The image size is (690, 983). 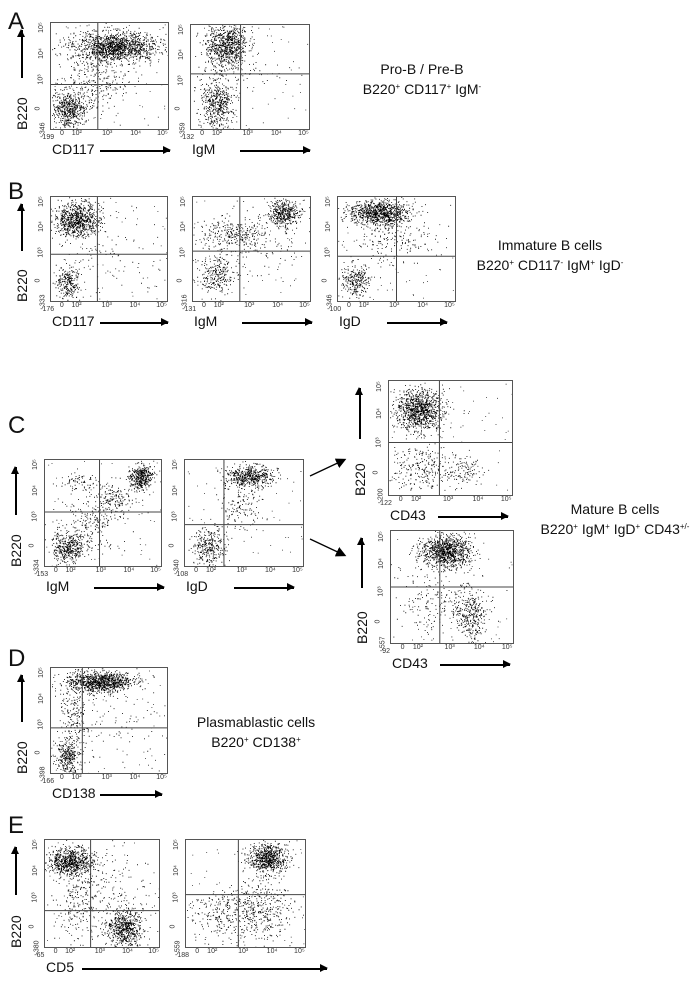 What do you see at coordinates (450, 438) in the screenshot?
I see `scatter-plot-c3` at bounding box center [450, 438].